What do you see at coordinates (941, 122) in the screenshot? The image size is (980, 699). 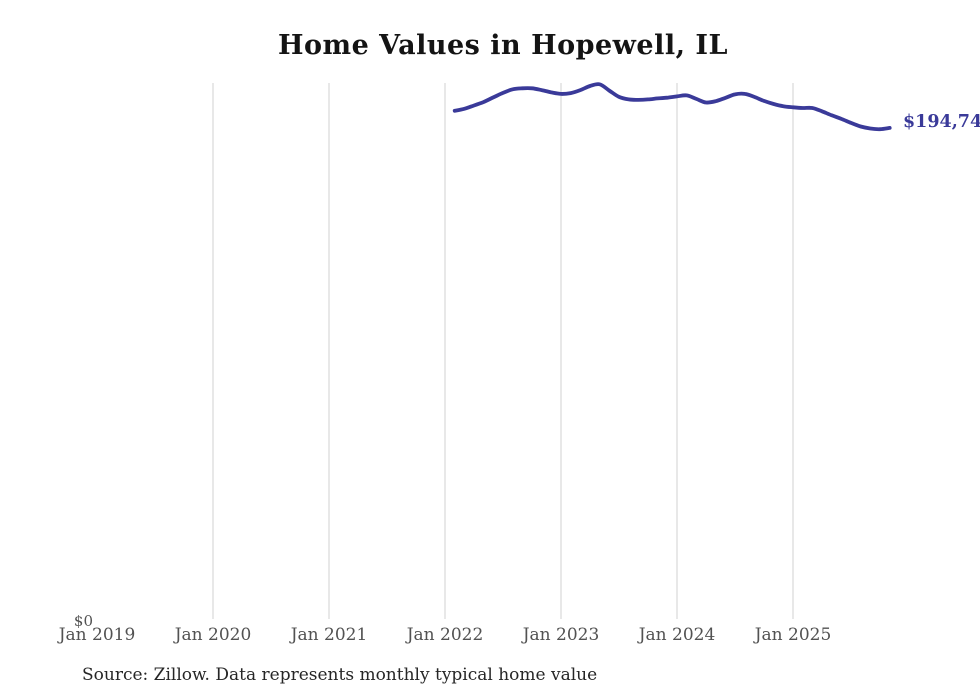 I see `latest-value-label: $194,740` at bounding box center [941, 122].